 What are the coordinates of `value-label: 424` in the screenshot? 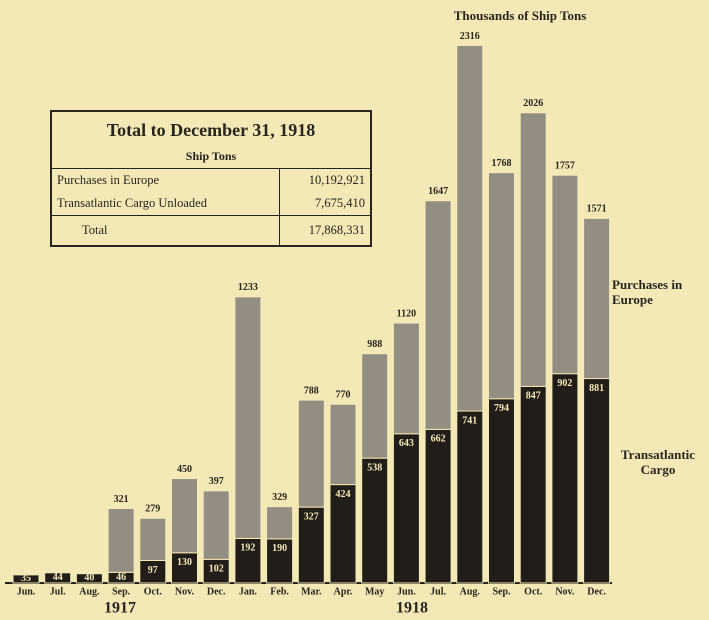 It's located at (343, 494).